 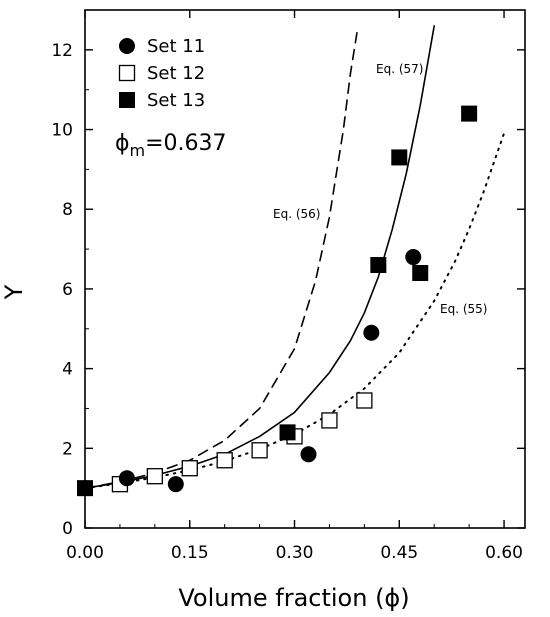 I want to click on curve-label: Eq. (55), so click(x=463, y=309).